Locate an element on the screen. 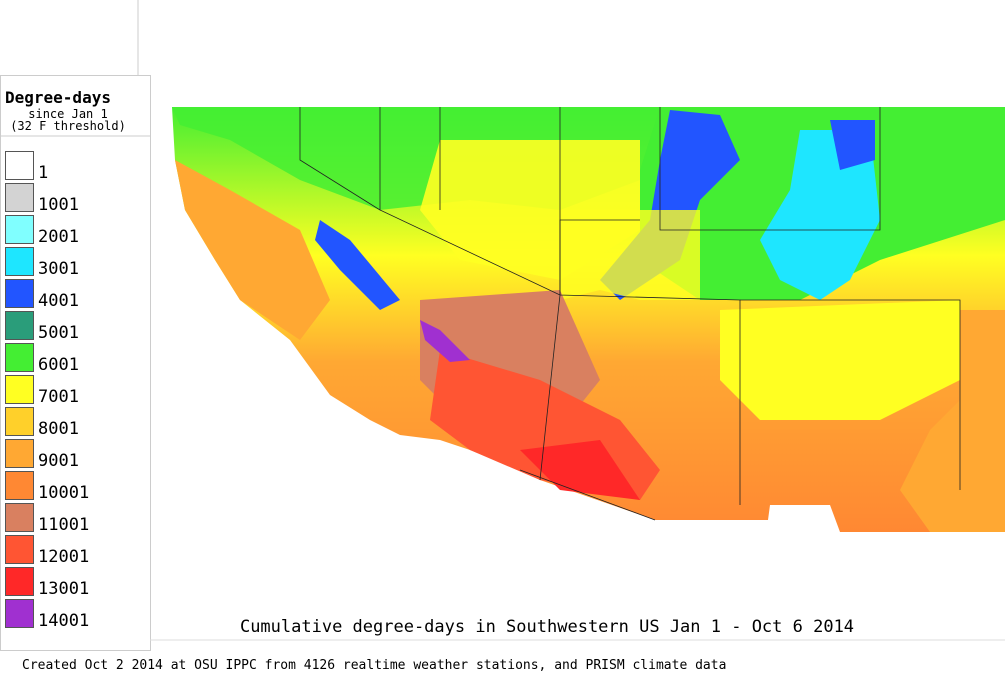 Image resolution: width=1005 pixels, height=686 pixels. legend-label: 10001 is located at coordinates (63, 493).